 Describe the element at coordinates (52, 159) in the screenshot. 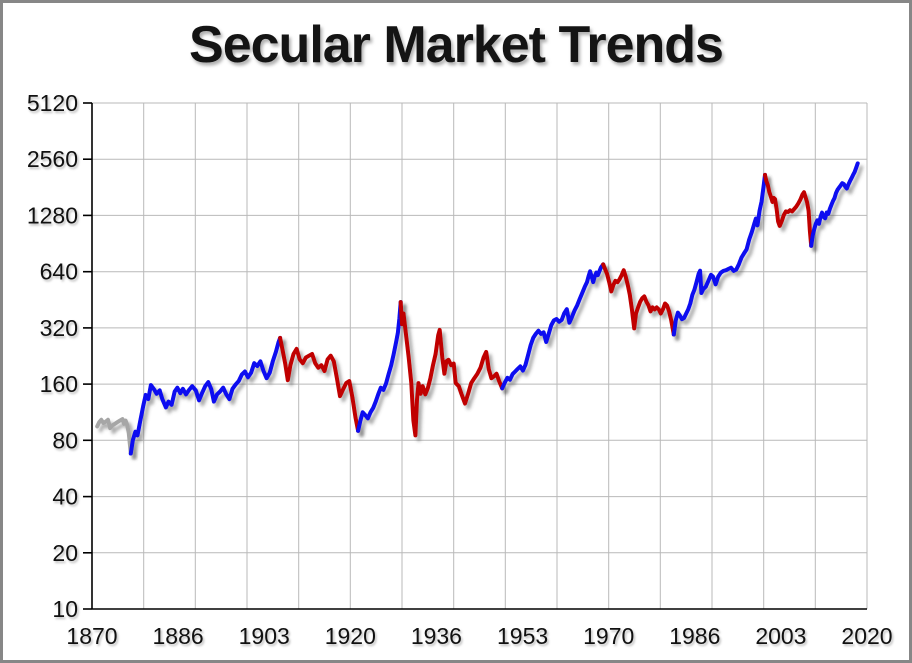

I see `y-tick-label: 2560` at that location.